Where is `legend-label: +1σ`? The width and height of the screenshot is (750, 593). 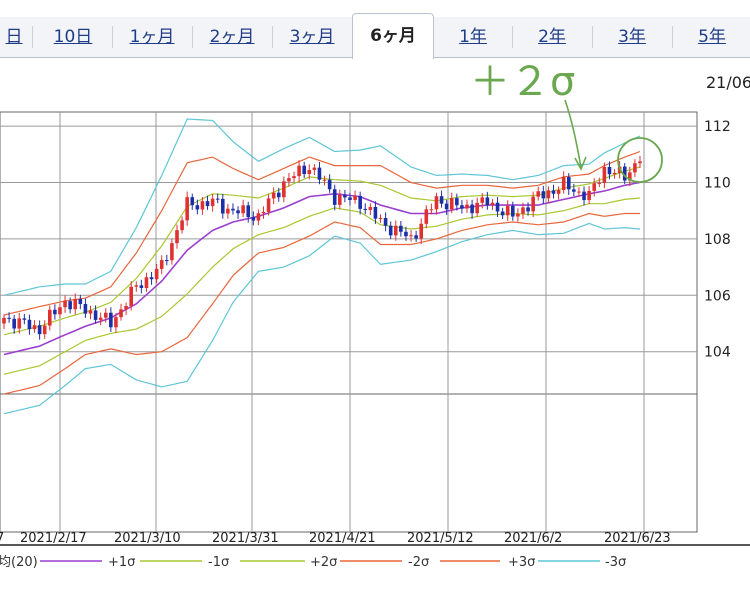 legend-label: +1σ is located at coordinates (121, 562).